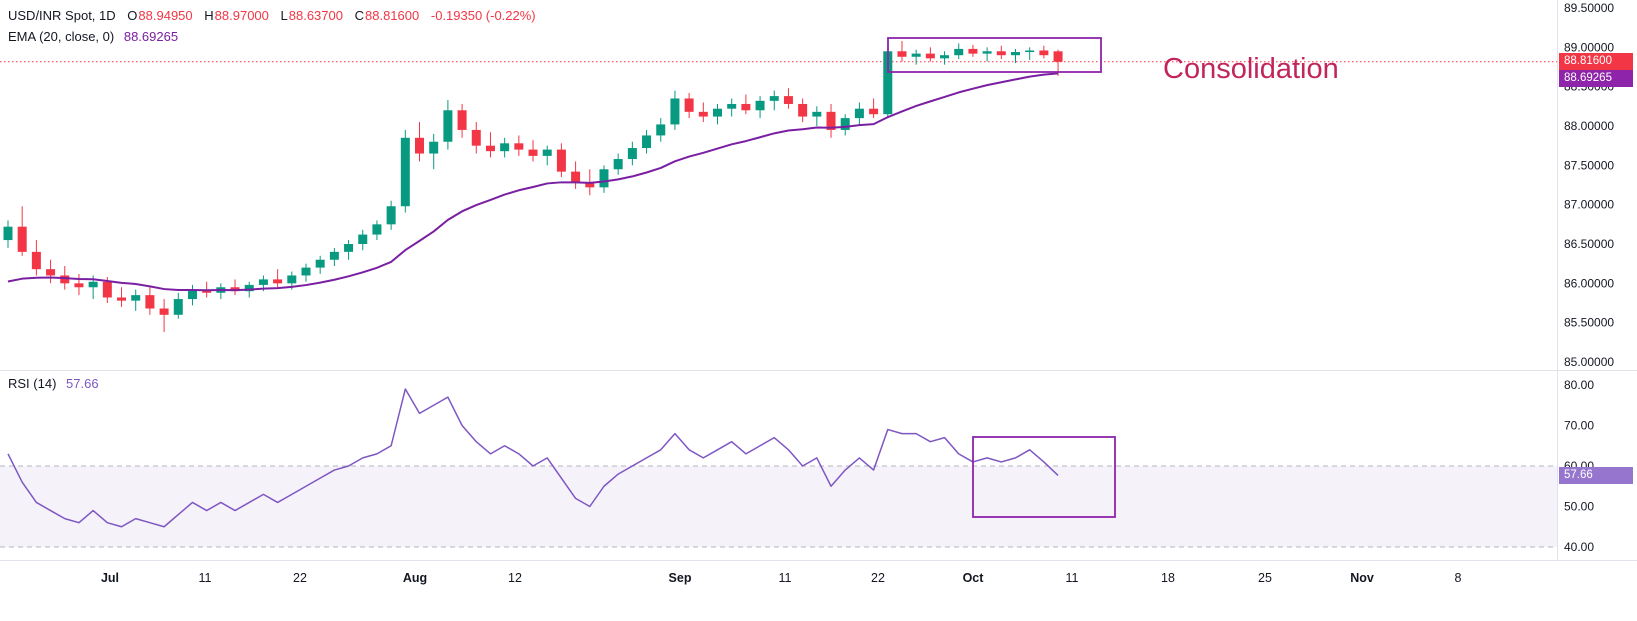 The height and width of the screenshot is (621, 1637). What do you see at coordinates (1362, 578) in the screenshot?
I see `time-tick-label: Nov` at bounding box center [1362, 578].